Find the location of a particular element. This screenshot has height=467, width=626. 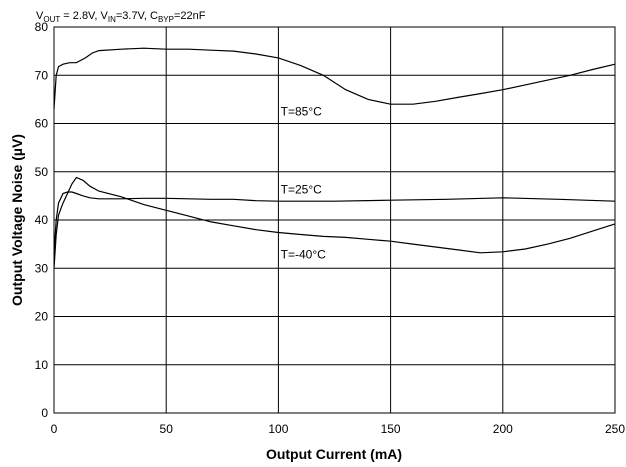

test-conditions: VOUT = 2.8V, VIN=3.7V, CBYP=22nF is located at coordinates (121, 17).